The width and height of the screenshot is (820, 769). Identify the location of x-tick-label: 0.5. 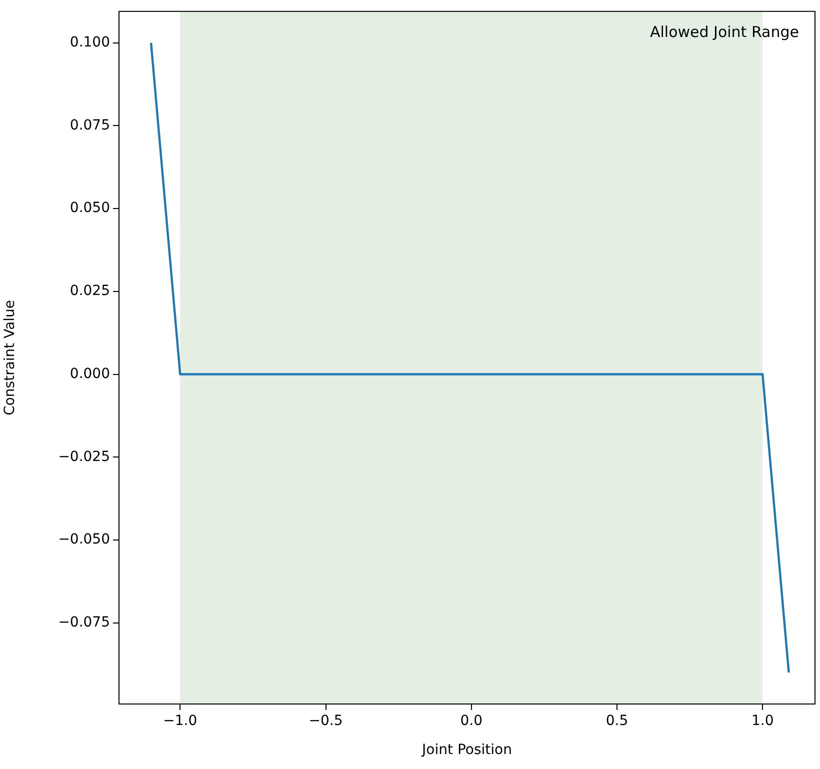
(617, 721).